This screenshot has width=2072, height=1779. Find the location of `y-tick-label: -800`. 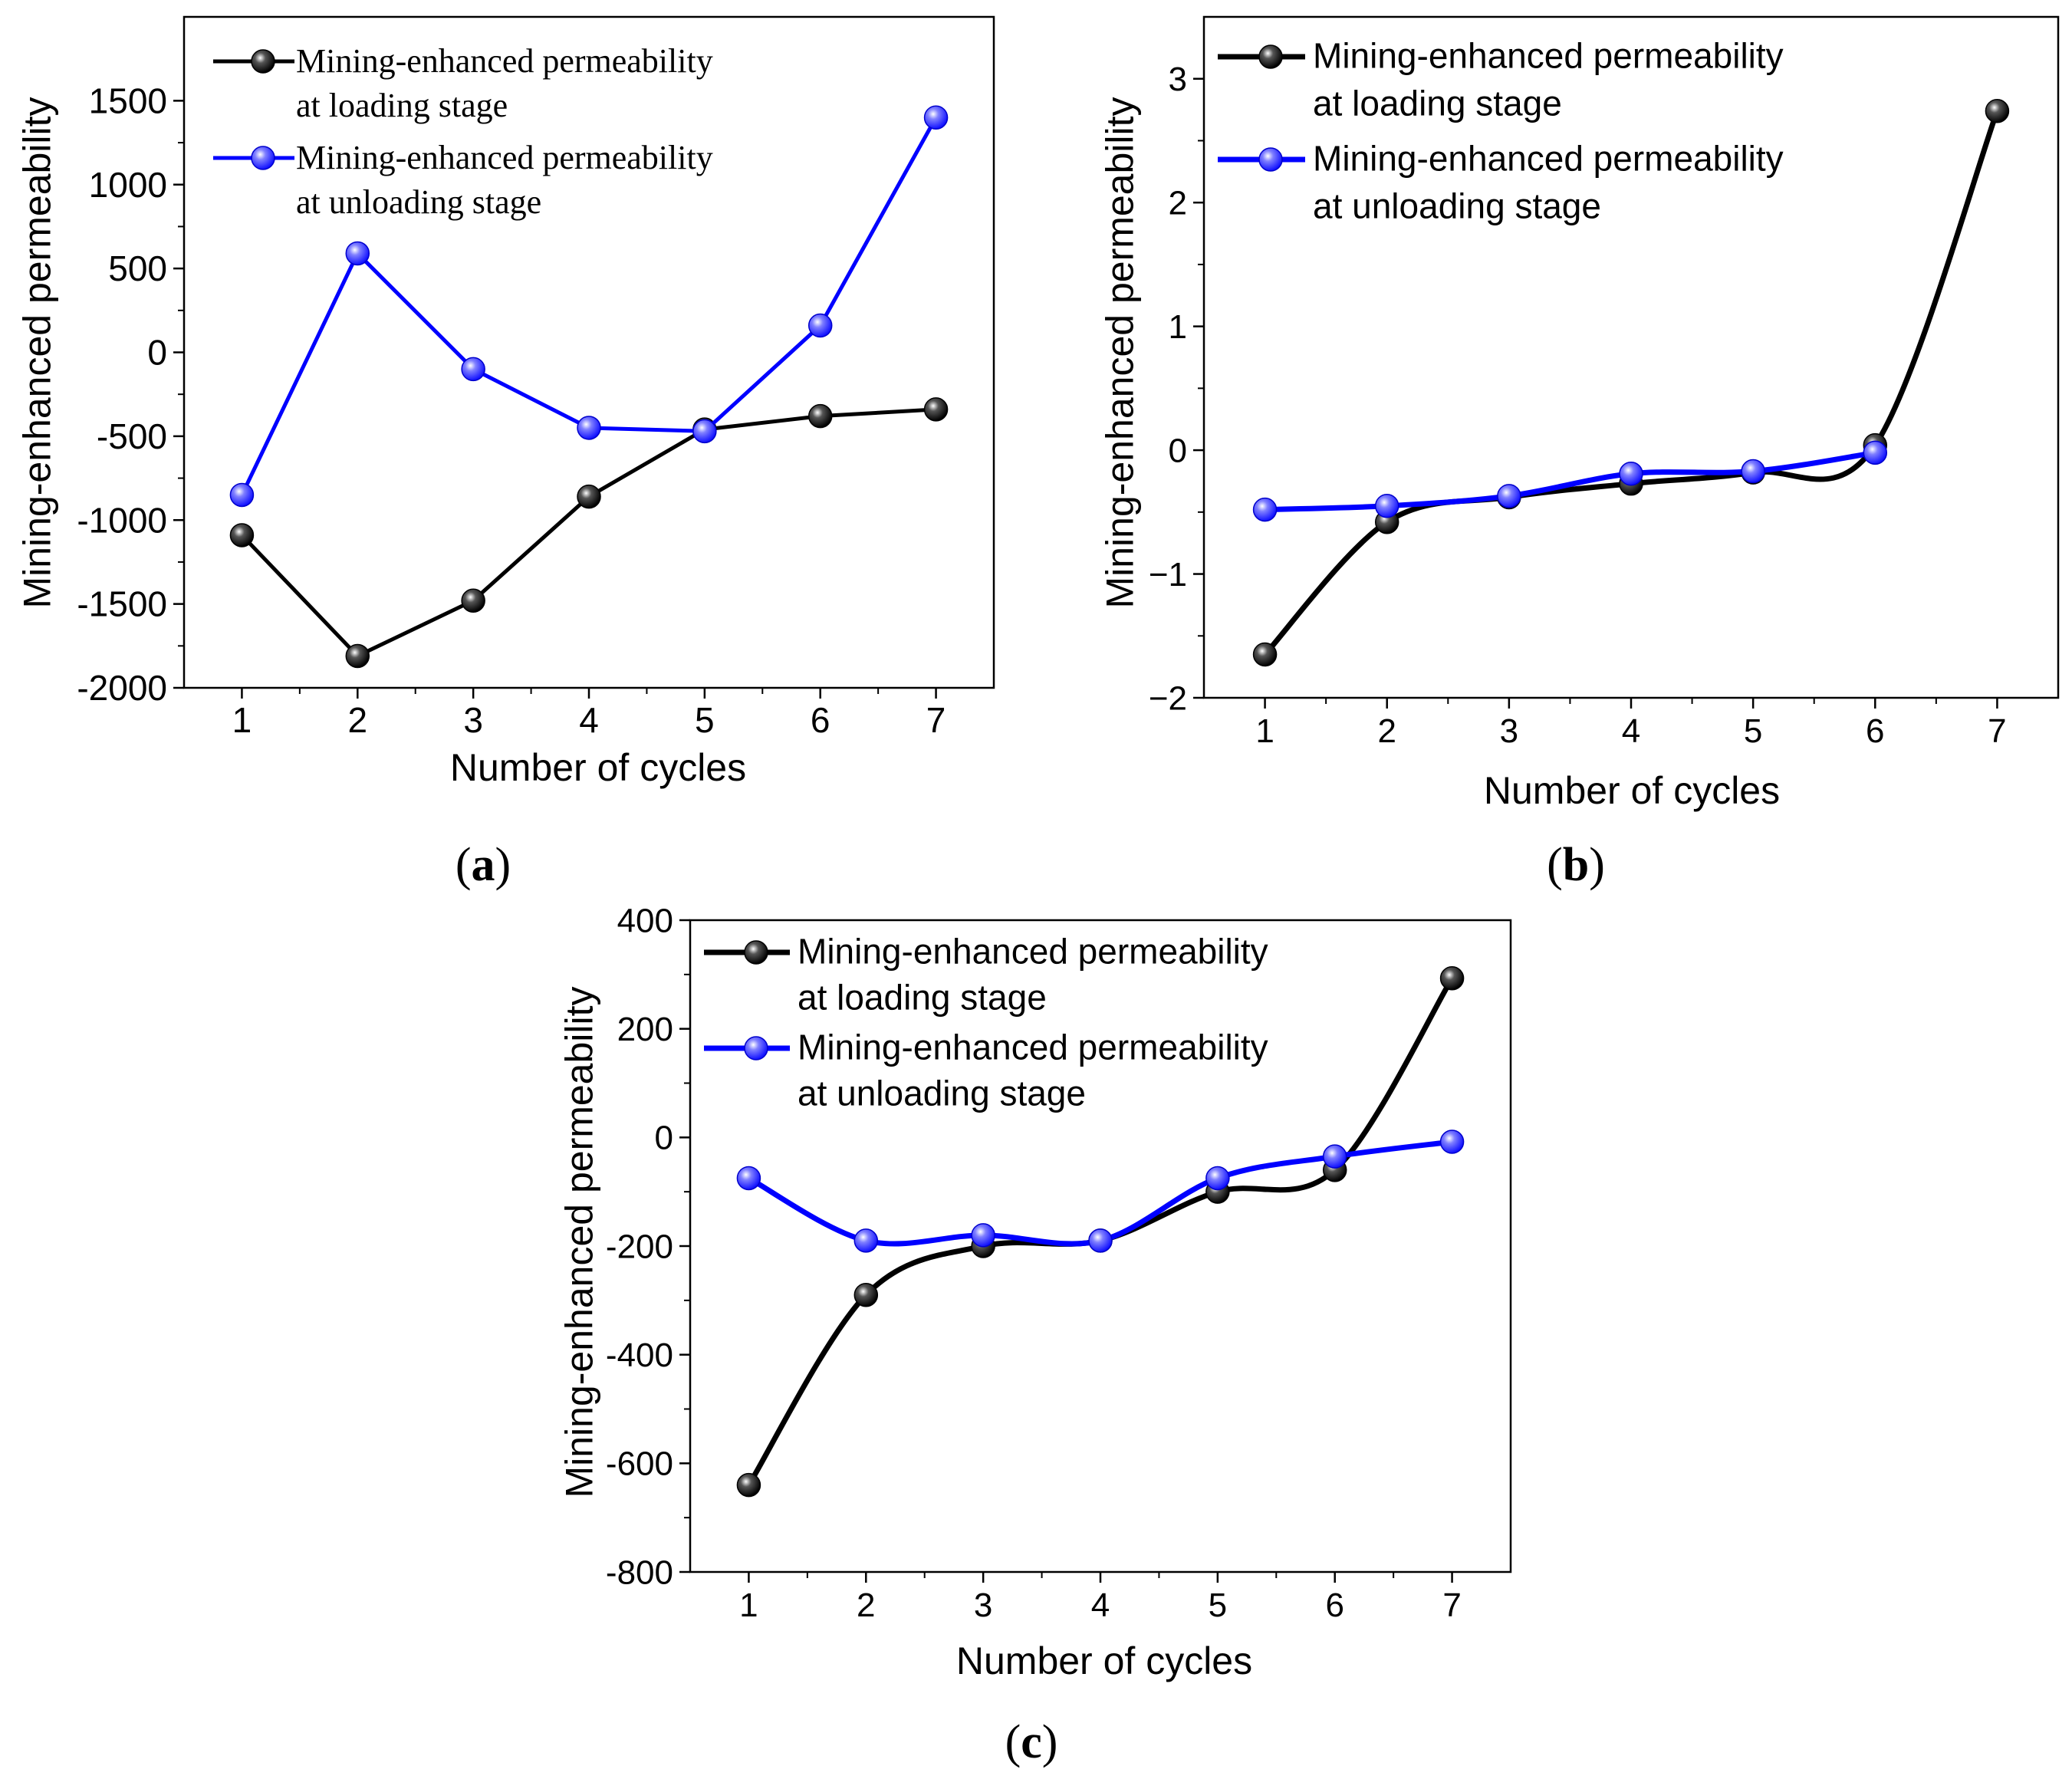

y-tick-label: -800 is located at coordinates (639, 1573).